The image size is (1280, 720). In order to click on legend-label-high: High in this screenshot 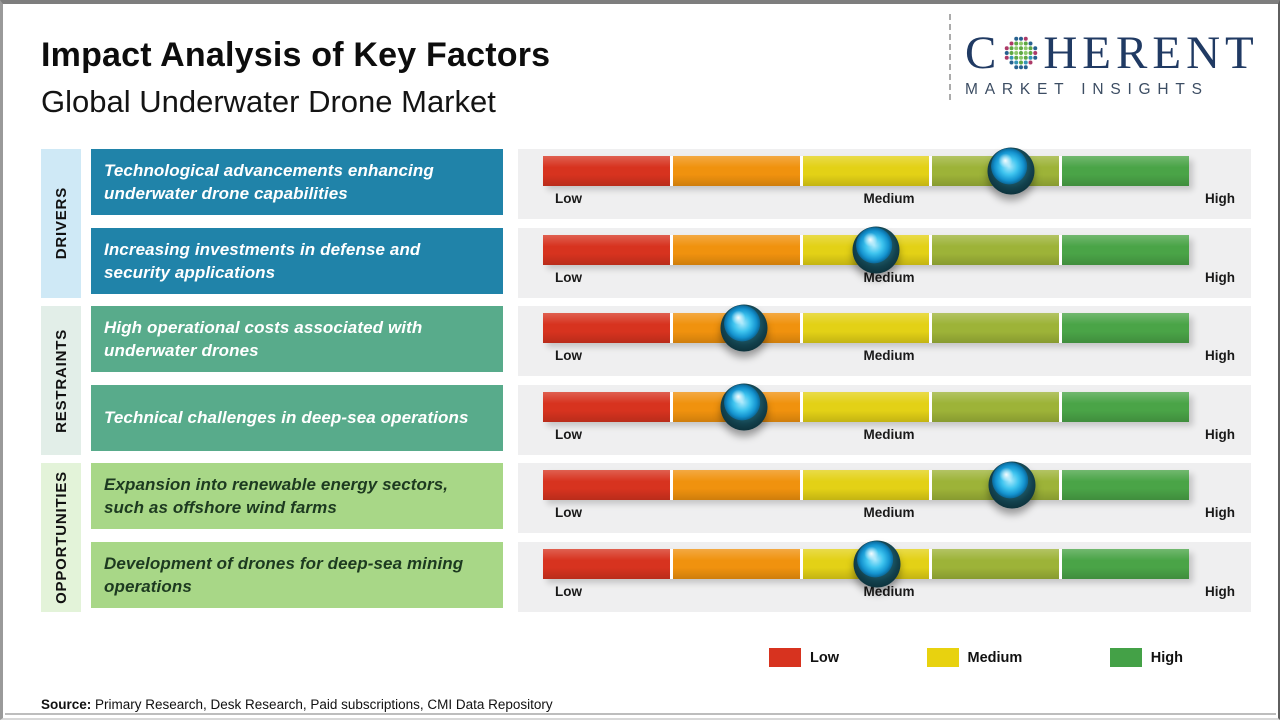, I will do `click(1166, 657)`.